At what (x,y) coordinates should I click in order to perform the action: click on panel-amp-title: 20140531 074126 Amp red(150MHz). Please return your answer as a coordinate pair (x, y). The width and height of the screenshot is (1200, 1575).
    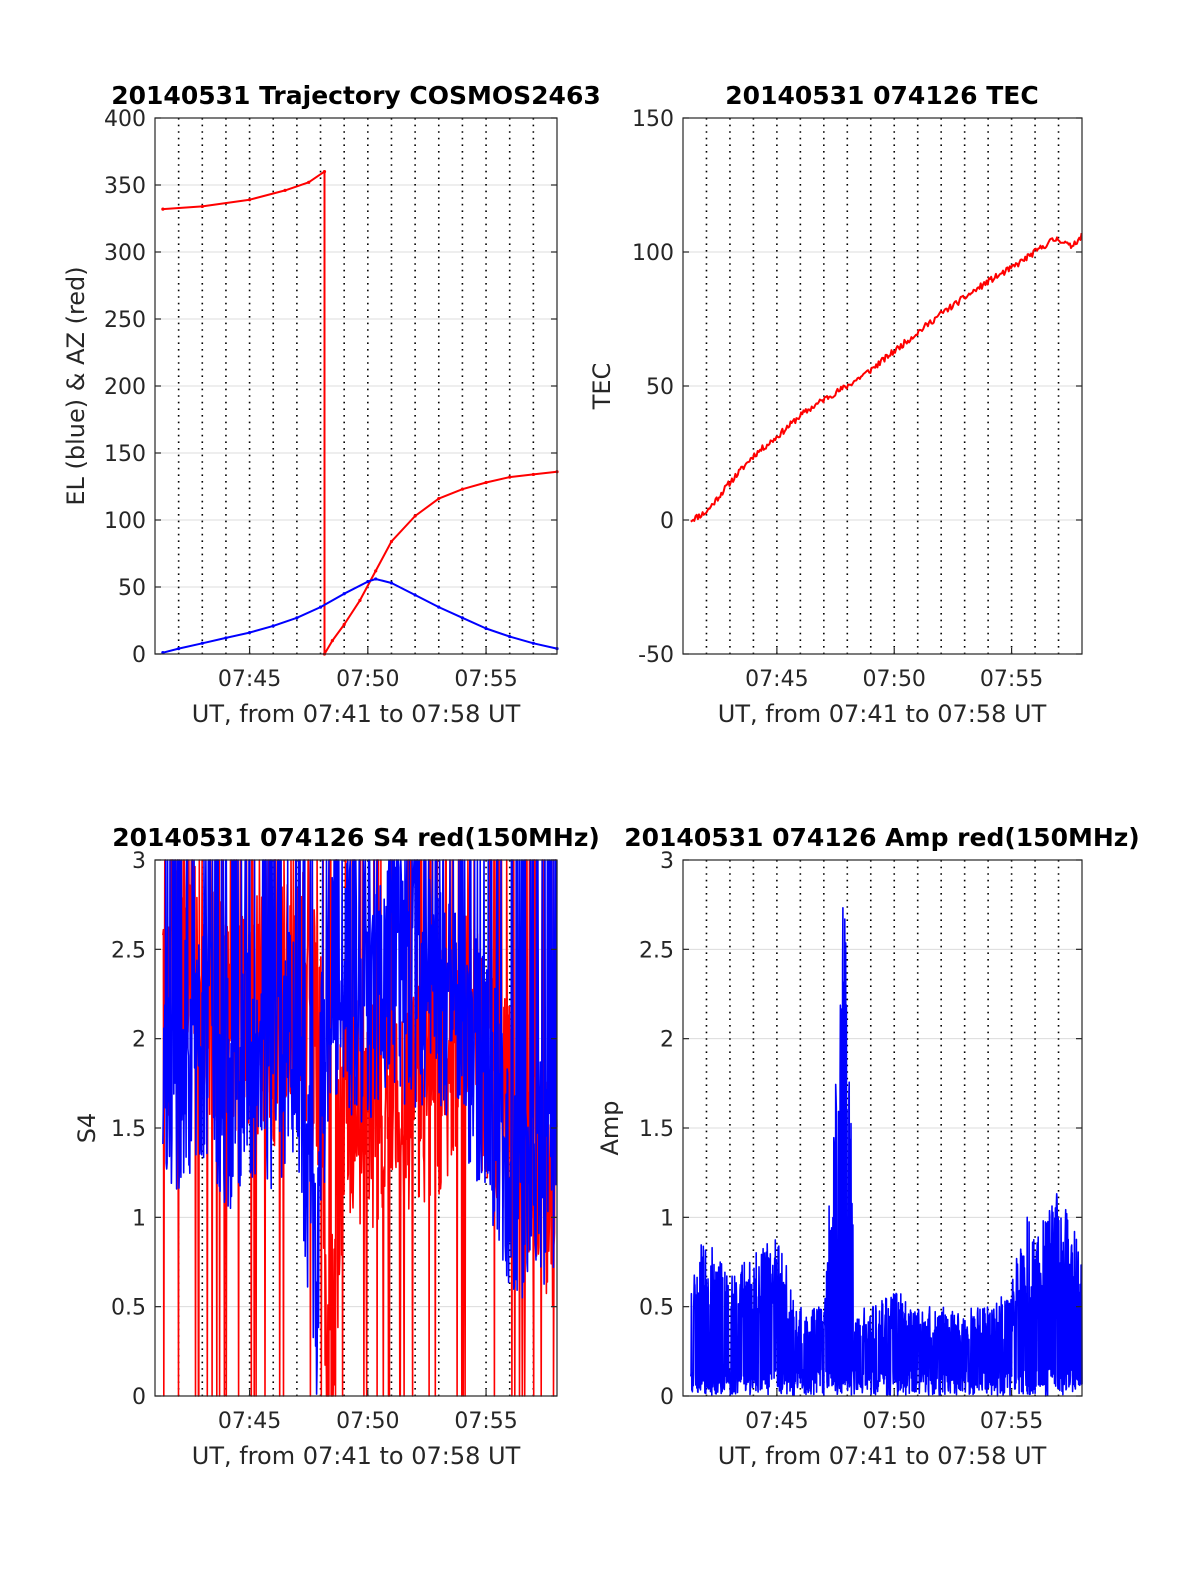
    Looking at the image, I should click on (882, 837).